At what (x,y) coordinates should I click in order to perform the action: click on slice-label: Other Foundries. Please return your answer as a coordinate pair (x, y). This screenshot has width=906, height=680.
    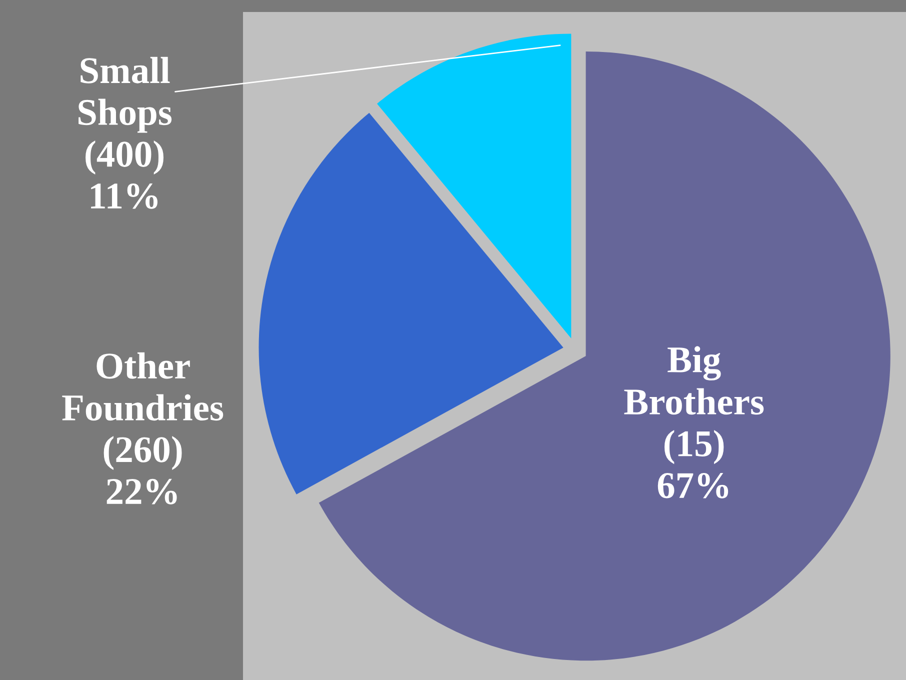
    Looking at the image, I should click on (143, 386).